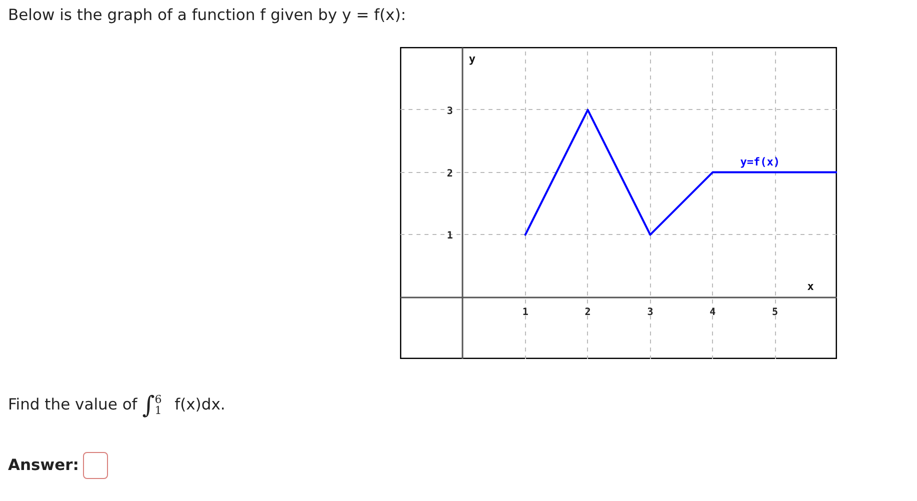 The height and width of the screenshot is (501, 917). What do you see at coordinates (525, 312) in the screenshot?
I see `x-tick-label: 1` at bounding box center [525, 312].